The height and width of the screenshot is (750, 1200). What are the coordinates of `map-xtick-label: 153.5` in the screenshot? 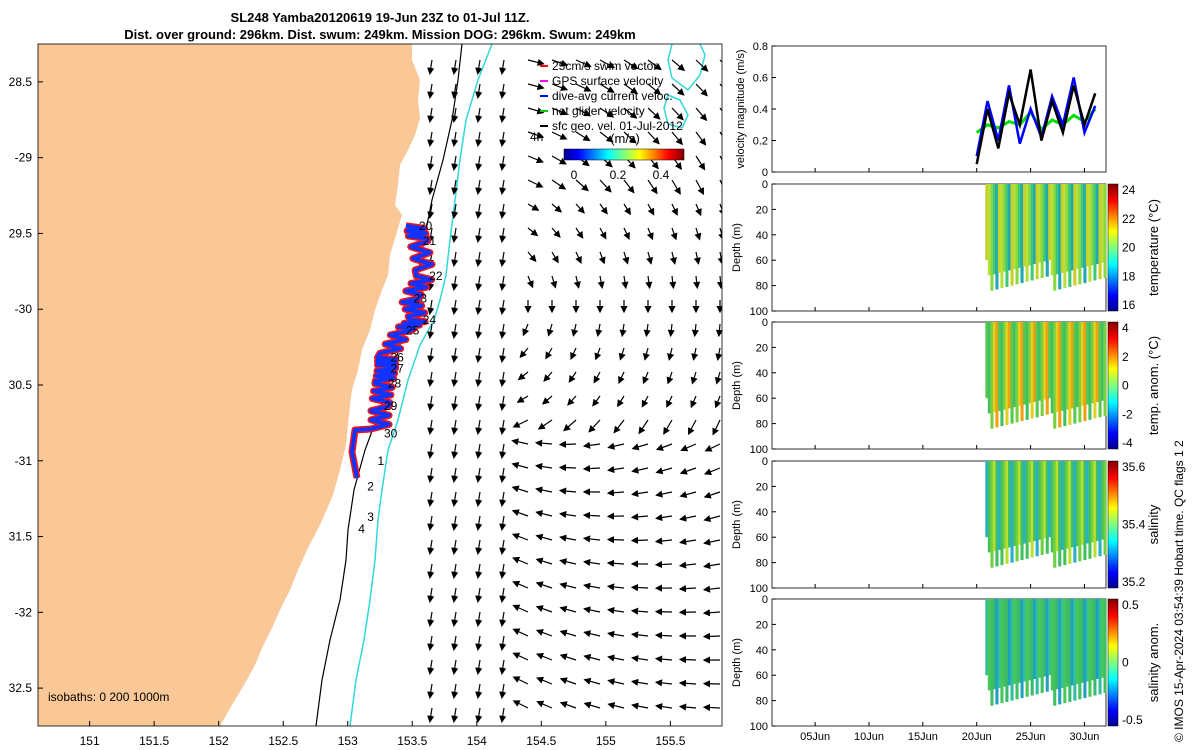 It's located at (412, 741).